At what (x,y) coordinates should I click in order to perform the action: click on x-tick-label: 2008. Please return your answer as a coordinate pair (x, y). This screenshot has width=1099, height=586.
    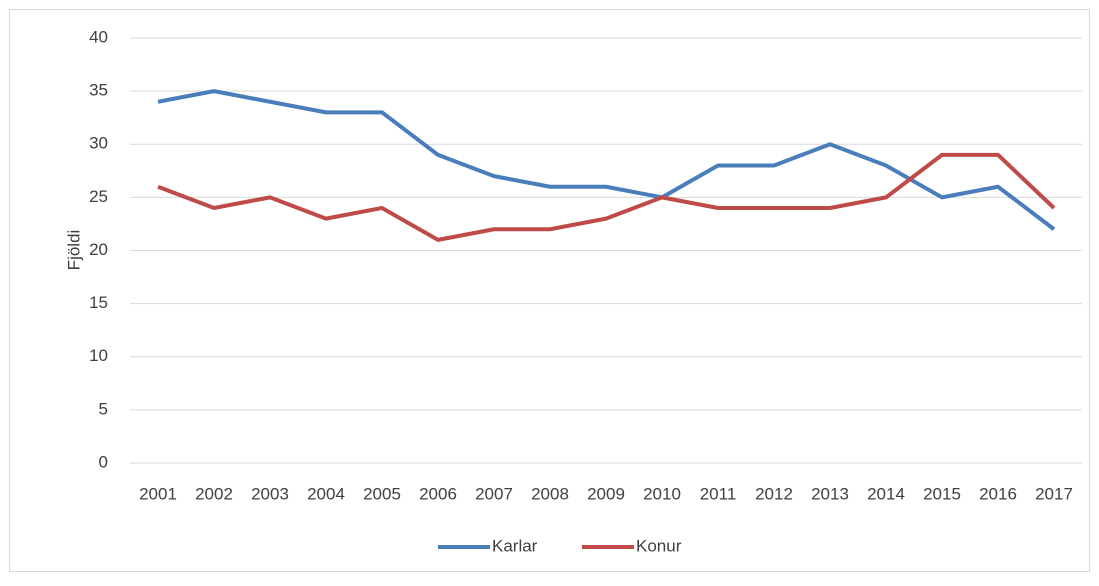
    Looking at the image, I should click on (550, 493).